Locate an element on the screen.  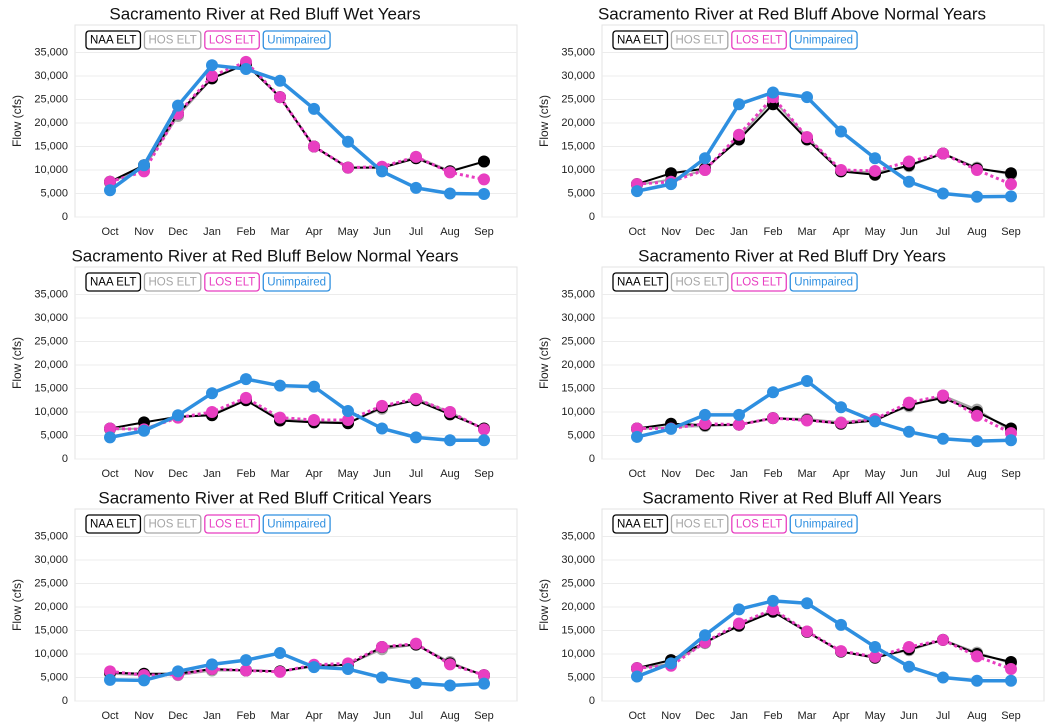
chart-title: Sacramento River at Red Bluff All Years is located at coordinates (791, 497).